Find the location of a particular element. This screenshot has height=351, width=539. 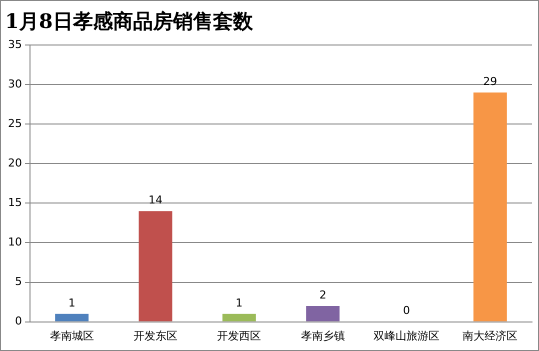

y-tick-label: 30 is located at coordinates (15, 83).